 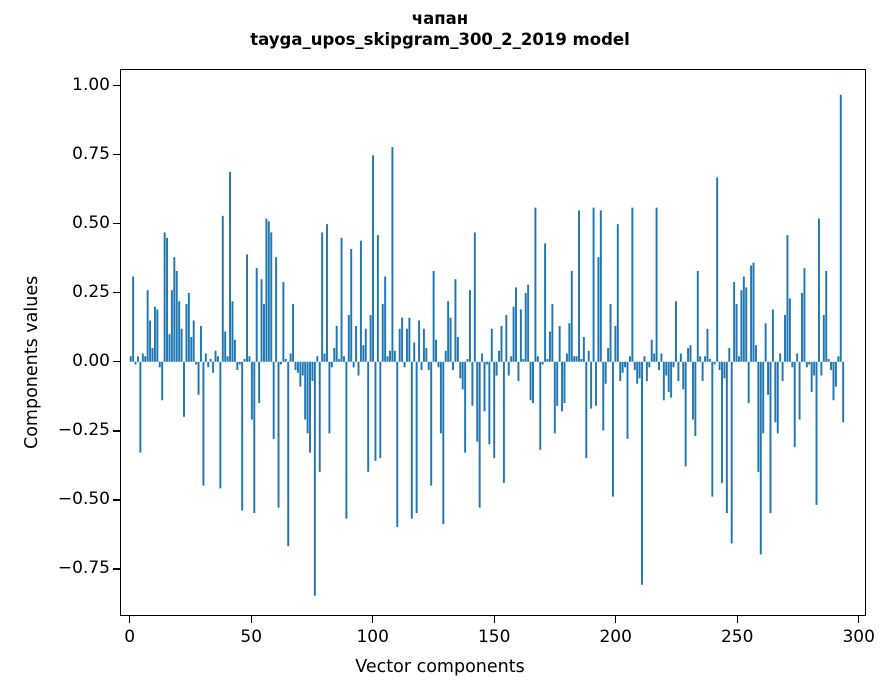 I want to click on x-tick-label: 150, so click(x=494, y=637).